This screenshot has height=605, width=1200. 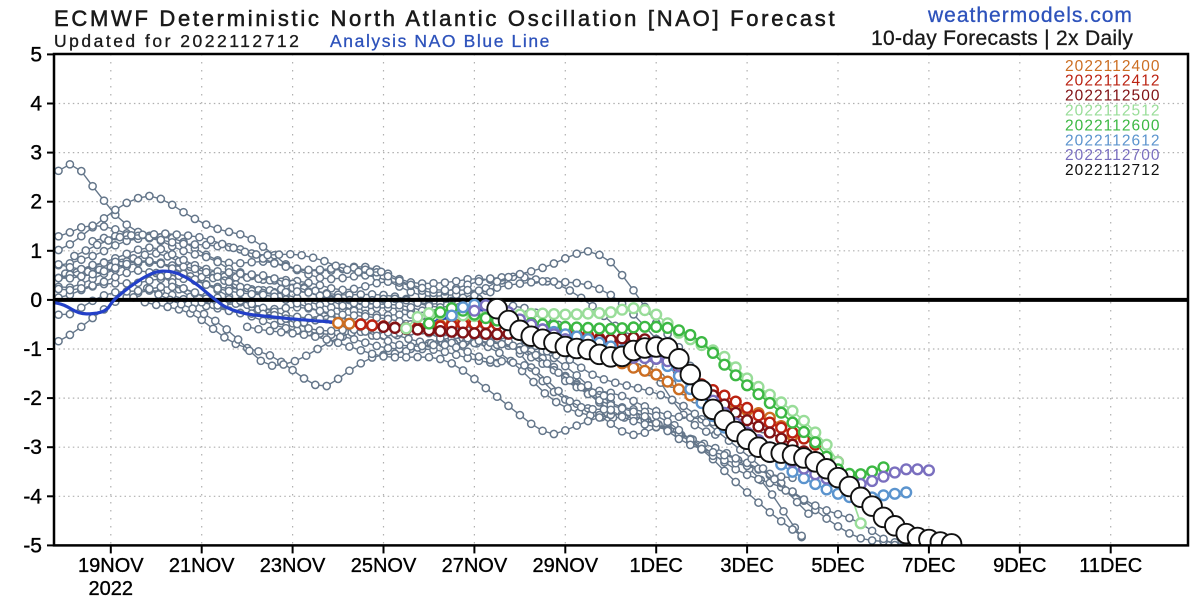 I want to click on svg-text: weathermodels.com, so click(x=1030, y=15).